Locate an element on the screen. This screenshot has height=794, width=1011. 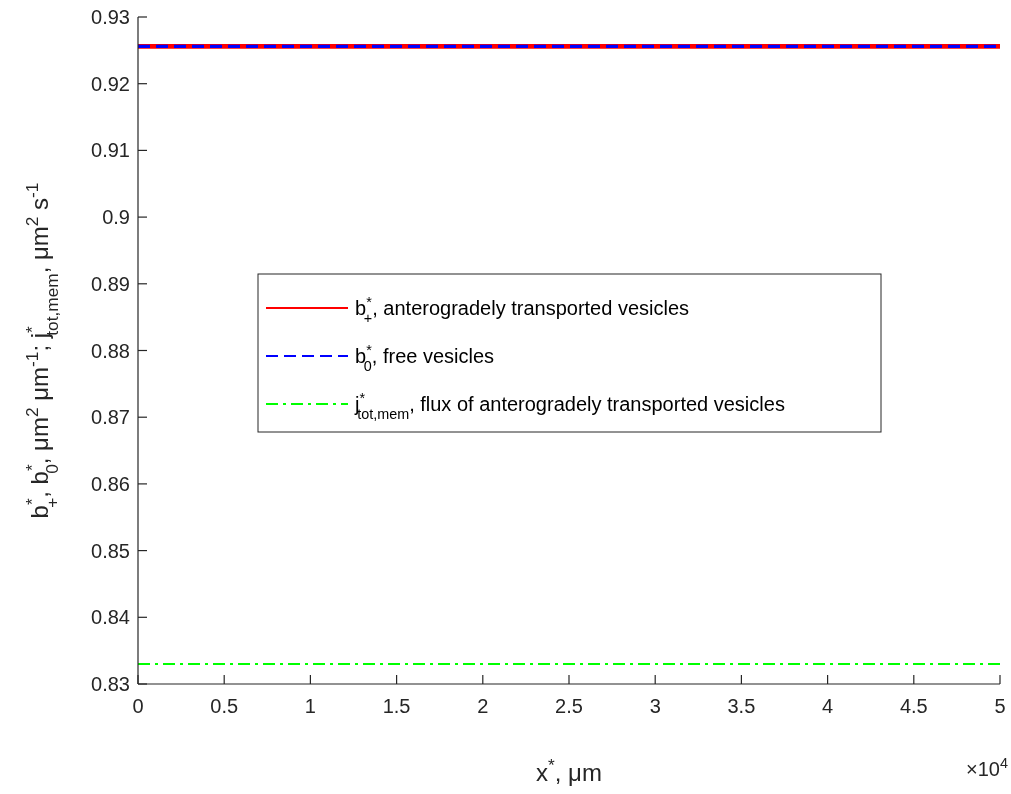
y-tick-label: 0.91 is located at coordinates (110, 150).